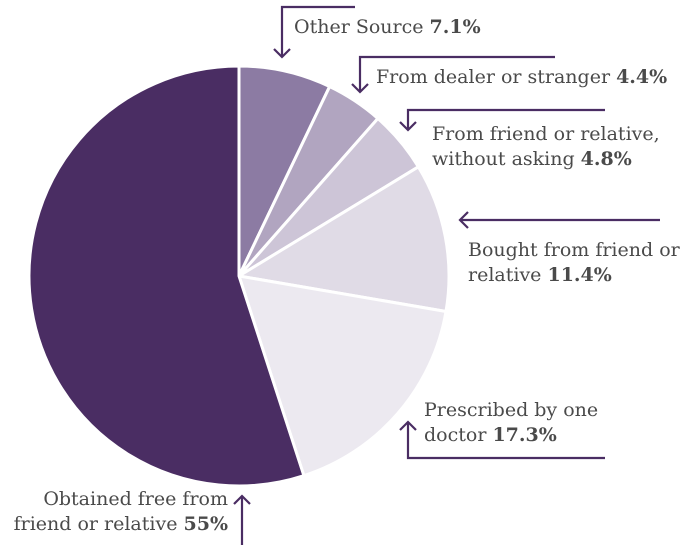 The image size is (700, 545). Describe the element at coordinates (455, 27) in the screenshot. I see `slice-value-label: 7.1%` at that location.